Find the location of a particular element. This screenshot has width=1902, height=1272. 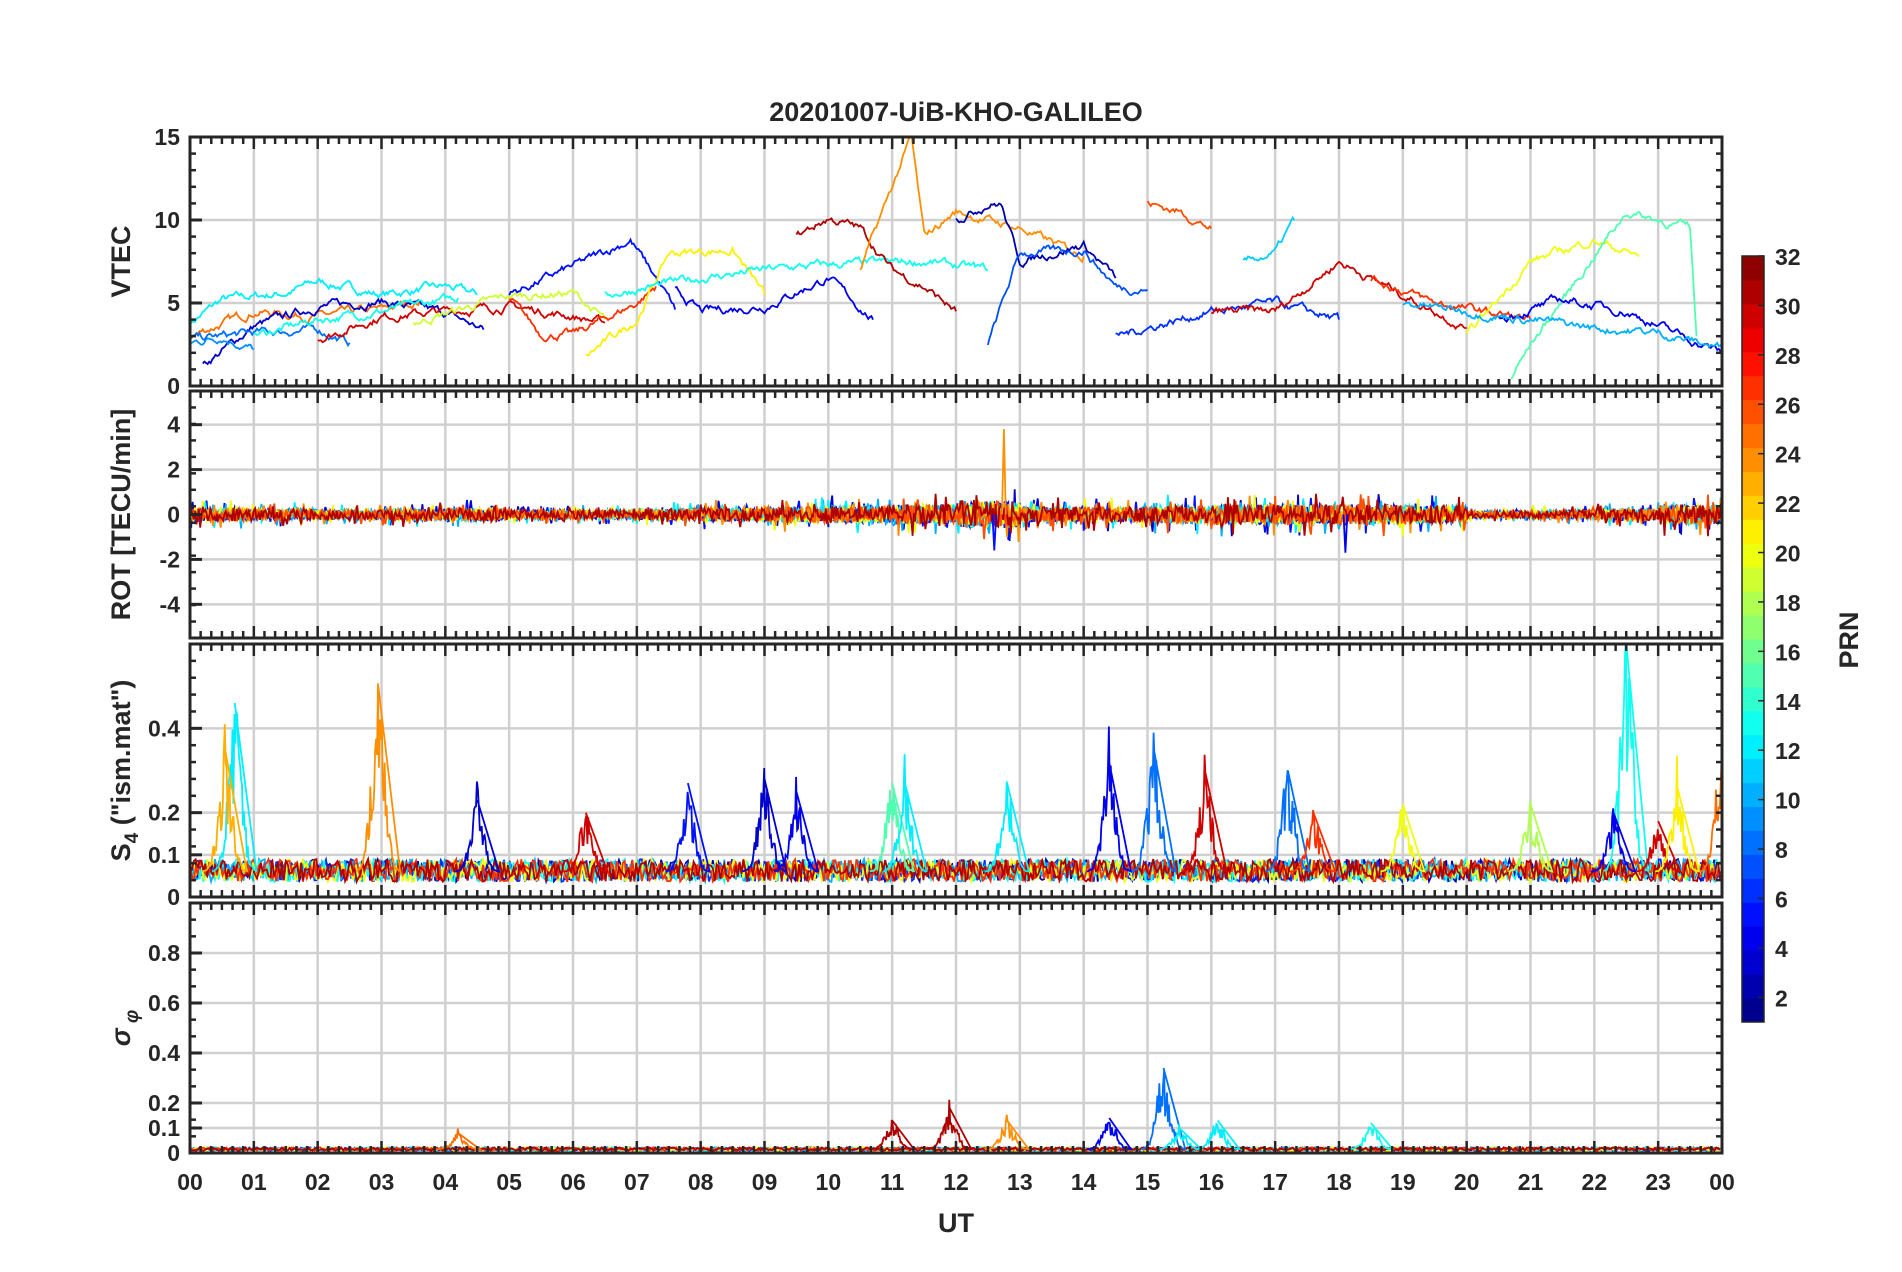

x-tick-label: 12 is located at coordinates (956, 1182).